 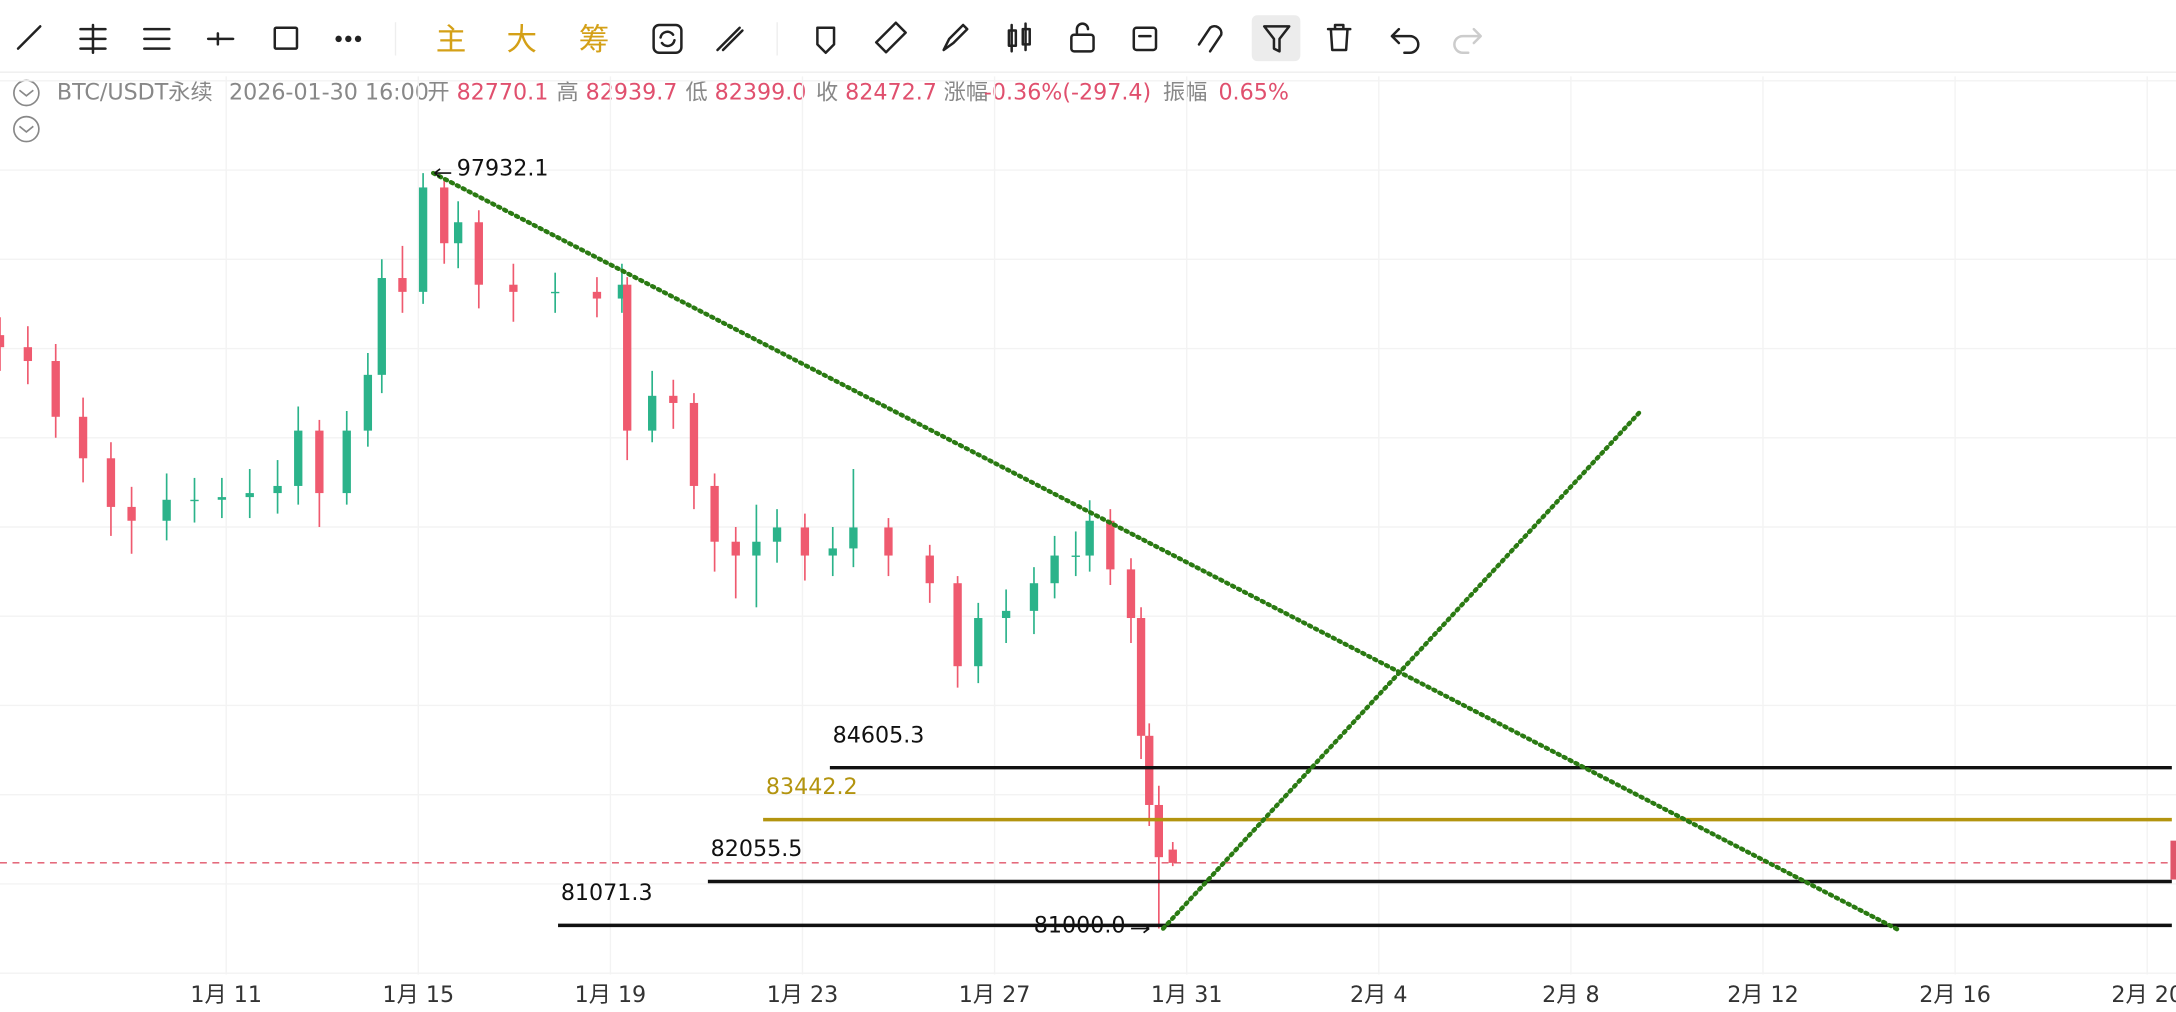 What do you see at coordinates (1080, 925) in the screenshot?
I see `annotation-label: 81000.0` at bounding box center [1080, 925].